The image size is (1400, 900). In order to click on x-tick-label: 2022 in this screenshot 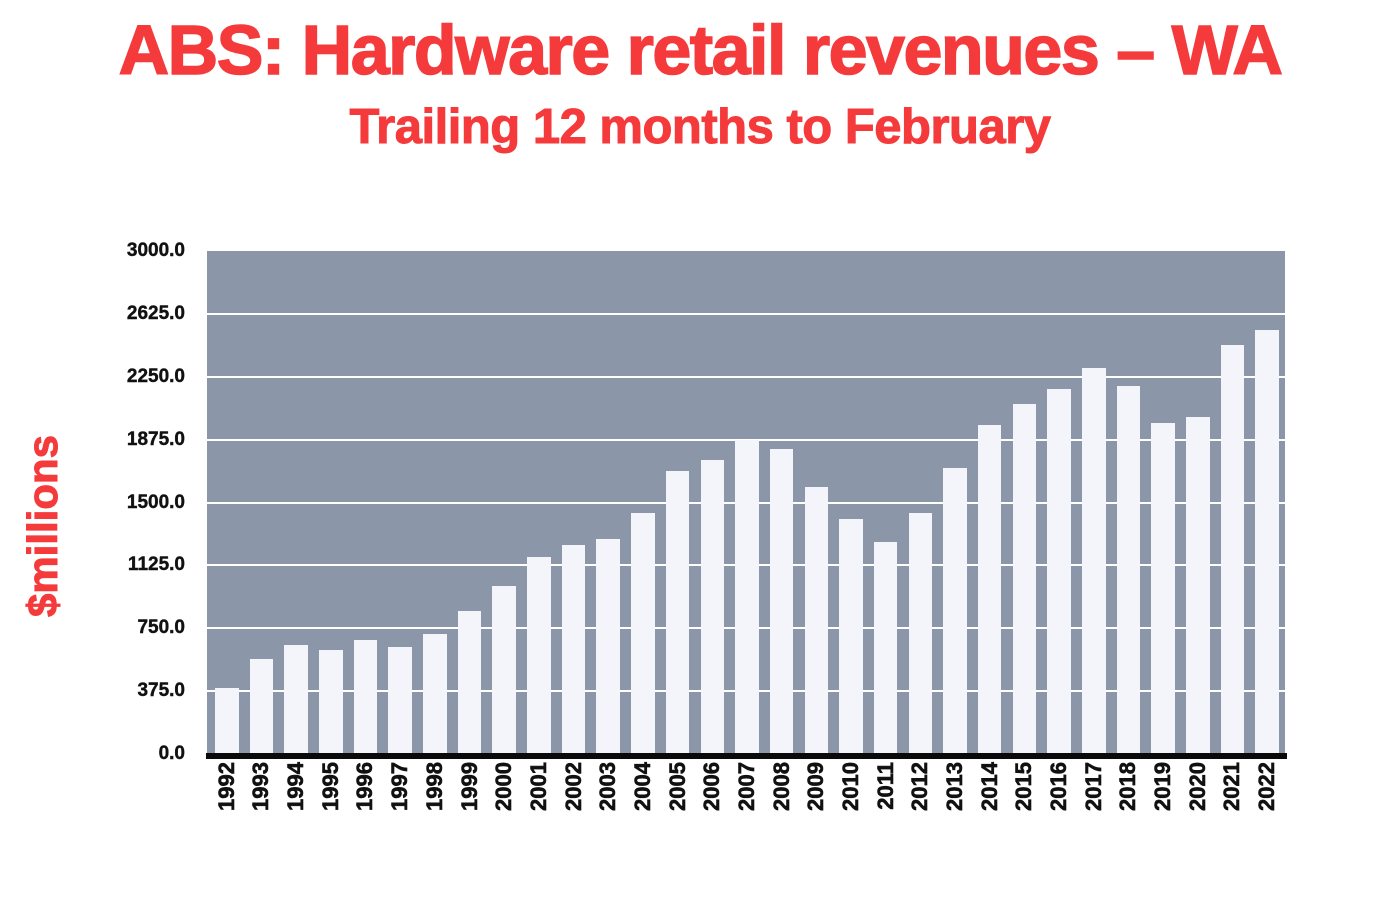, I will do `click(1267, 787)`.